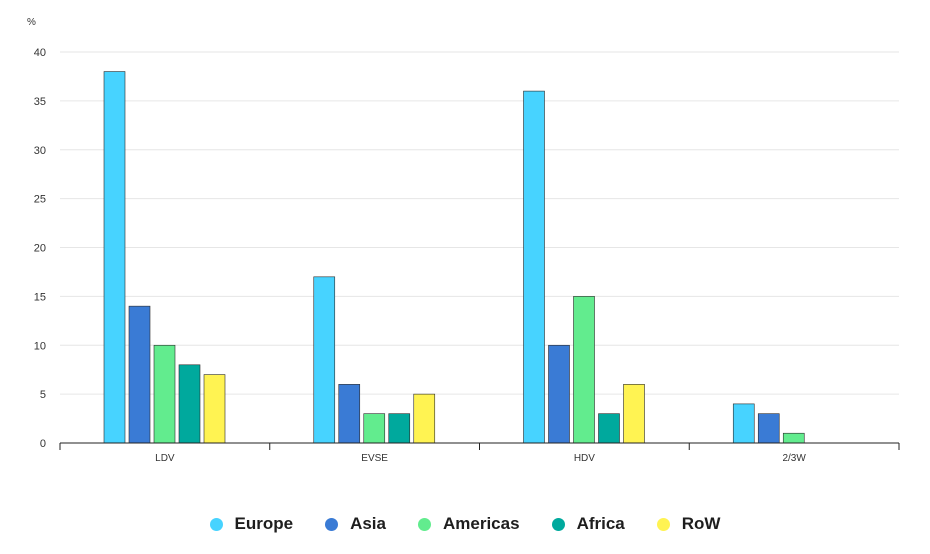 The height and width of the screenshot is (554, 930). I want to click on legend: Europe Asia Americas Africa RoW, so click(465, 524).